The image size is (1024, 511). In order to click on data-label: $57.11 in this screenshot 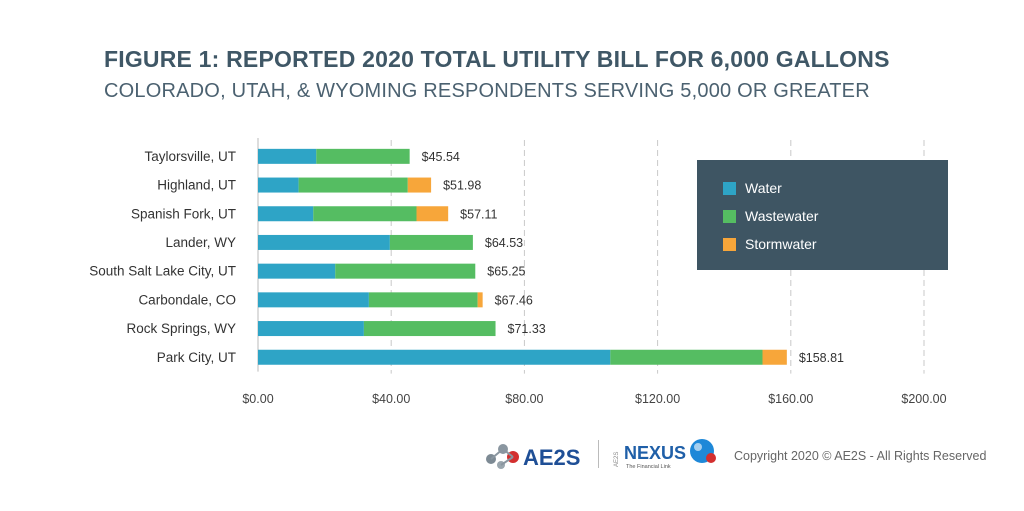, I will do `click(478, 214)`.